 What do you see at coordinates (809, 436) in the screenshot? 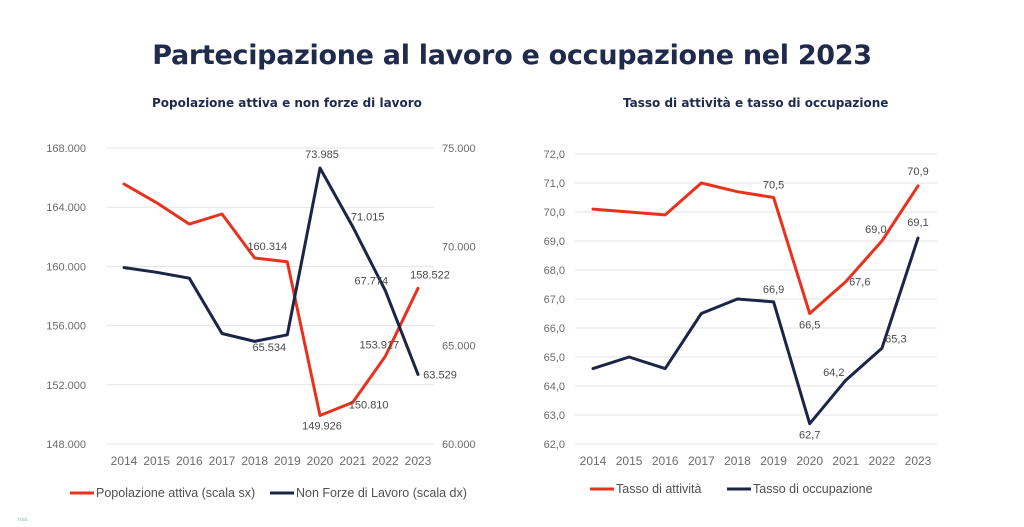
I see `data-label: 62,7` at bounding box center [809, 436].